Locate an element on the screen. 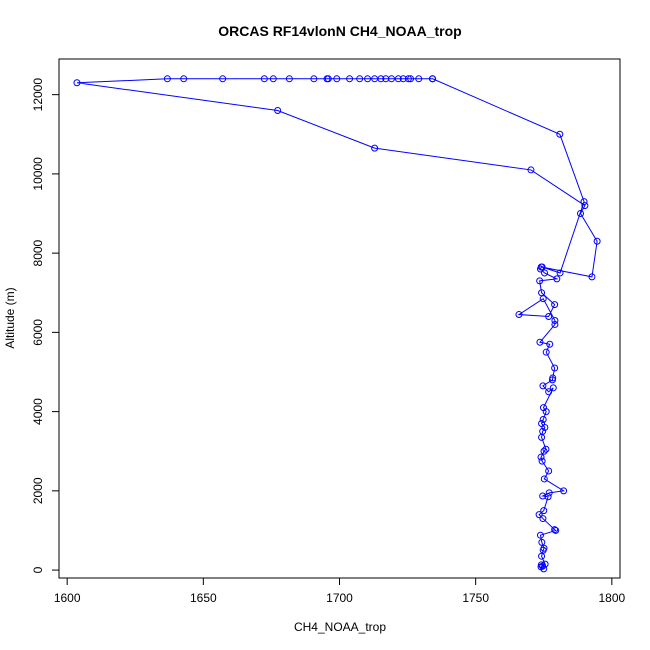 This screenshot has height=650, width=650. x-tick-label: 1650 is located at coordinates (203, 598).